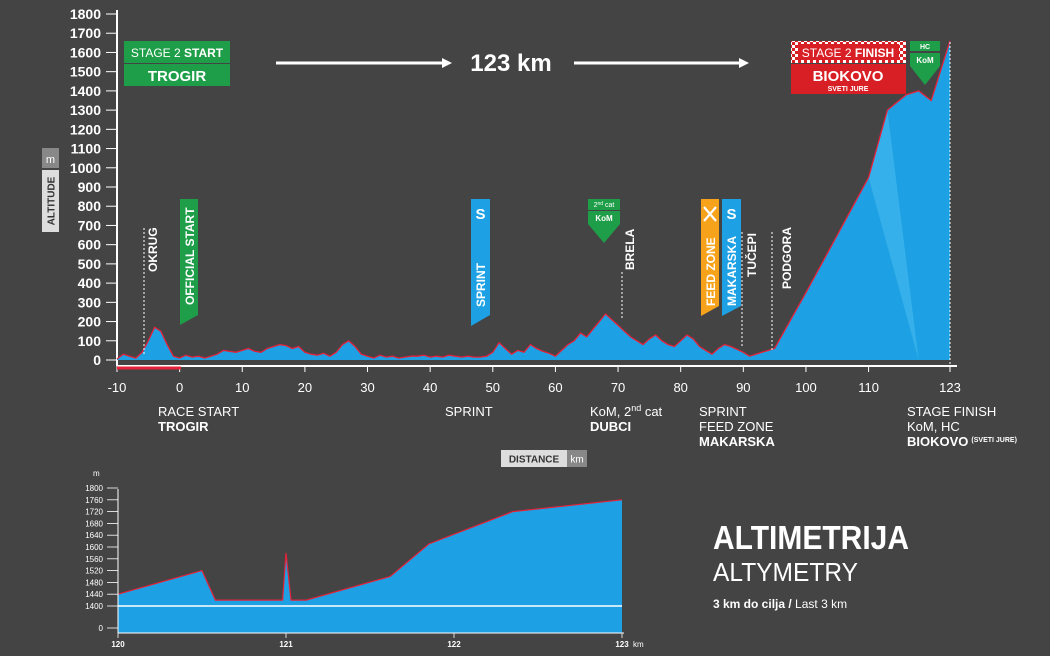  I want to click on sprint2-flag: S MAKARSKA, so click(731, 257).